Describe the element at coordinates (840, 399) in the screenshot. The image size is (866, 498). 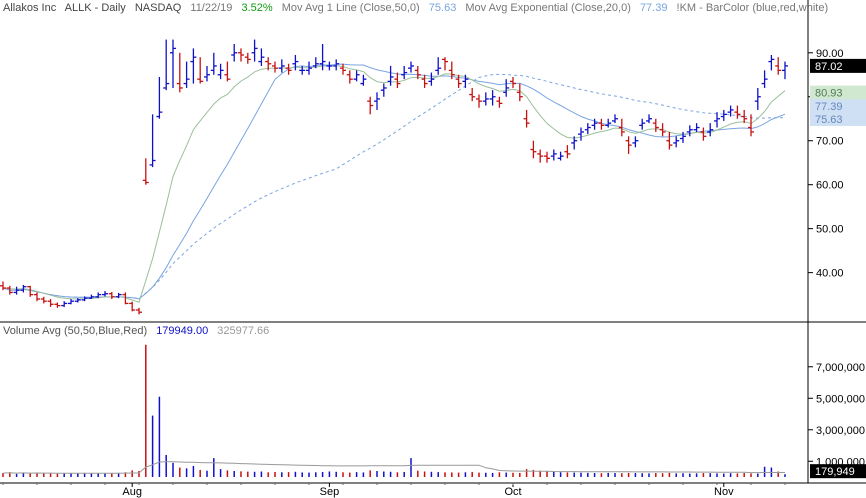
I see `volume-tick-label: 5,000,000` at that location.